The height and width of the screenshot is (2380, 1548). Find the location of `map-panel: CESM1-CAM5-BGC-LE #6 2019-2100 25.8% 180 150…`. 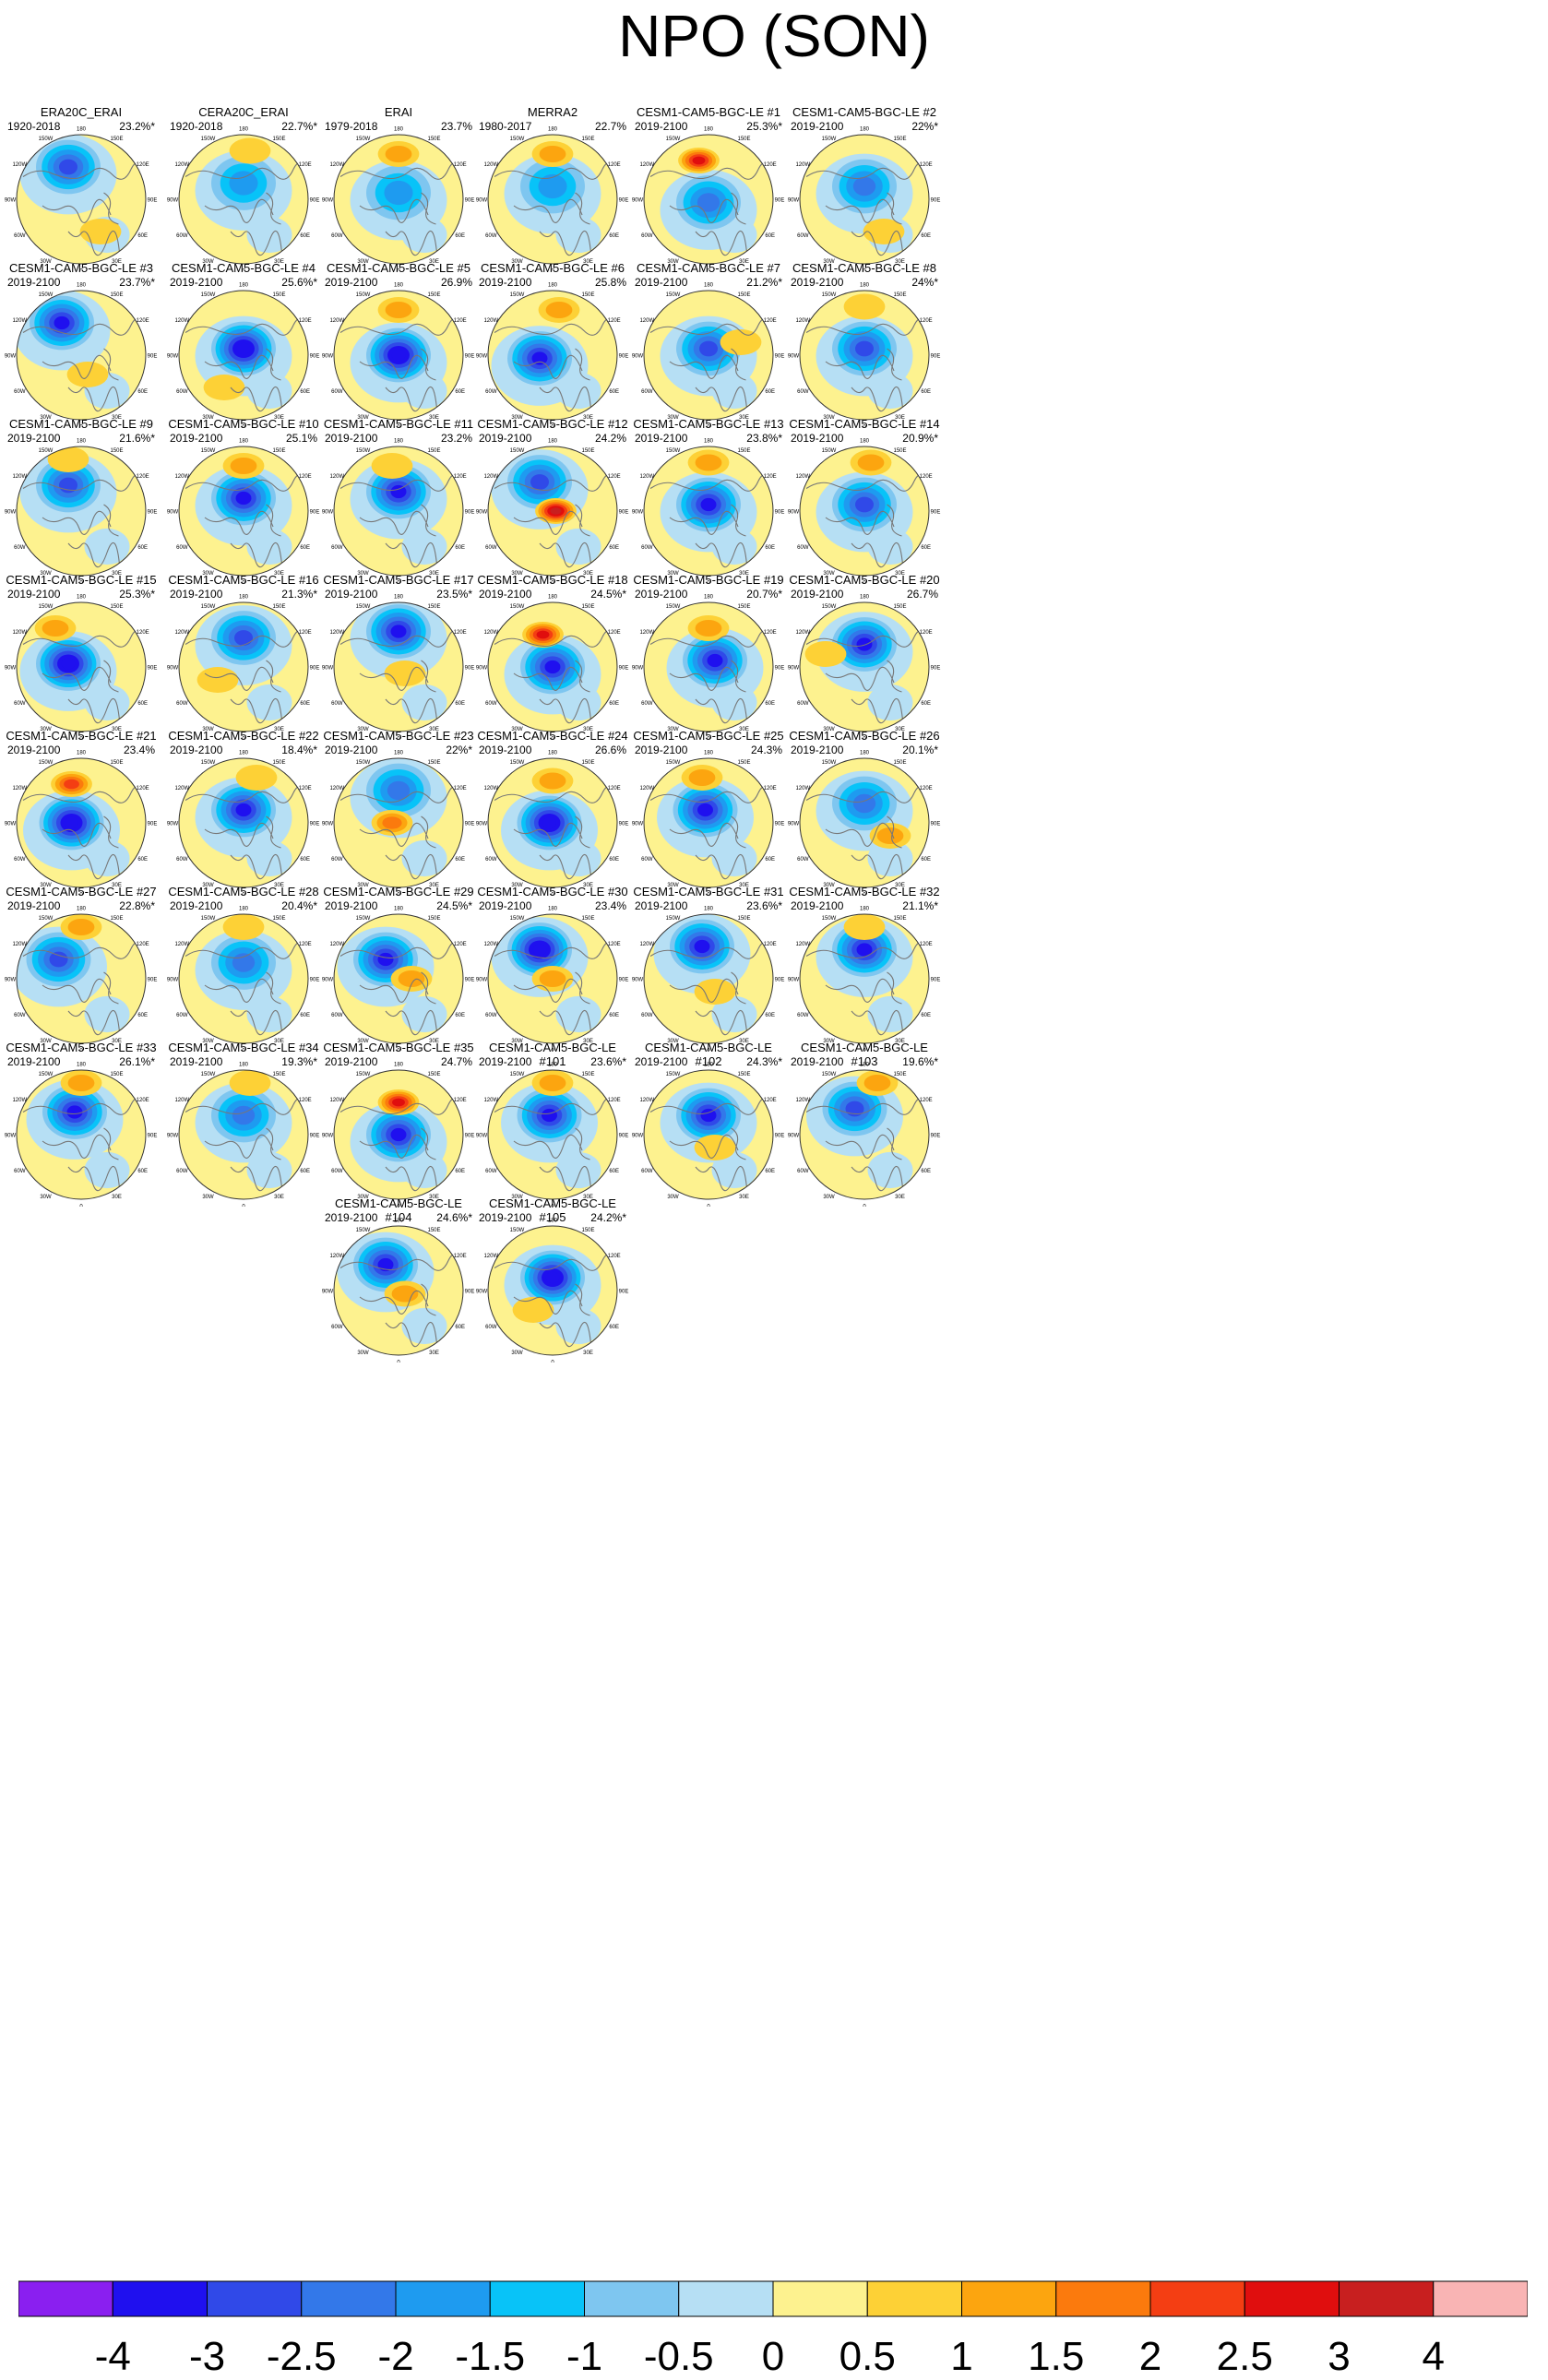

map-panel: CESM1-CAM5-BGC-LE #6 2019-2100 25.8% 180 150… is located at coordinates (552, 344).